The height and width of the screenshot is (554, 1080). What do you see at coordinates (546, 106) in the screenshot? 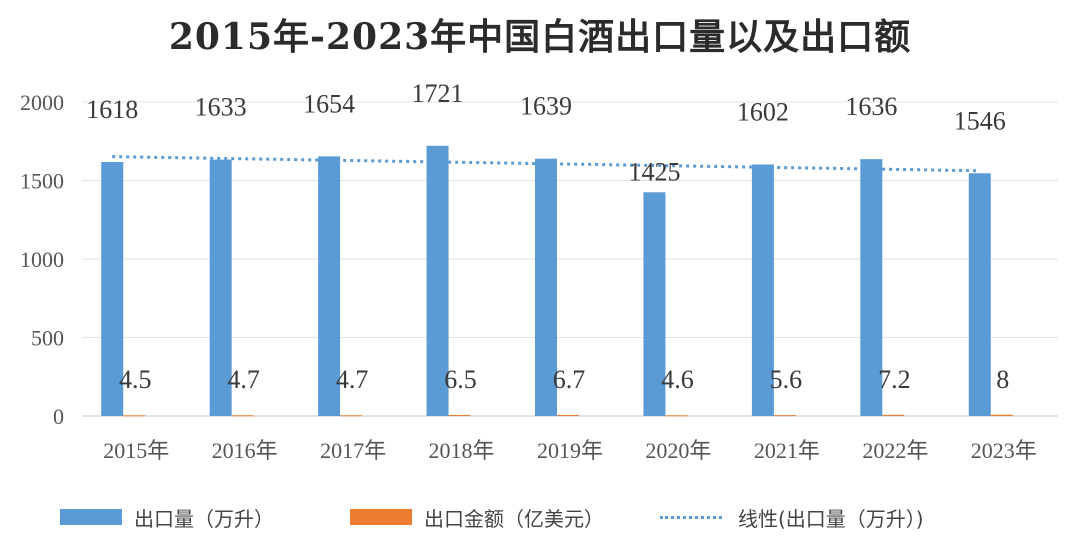
I see `data-label-export-volume: 1639` at bounding box center [546, 106].